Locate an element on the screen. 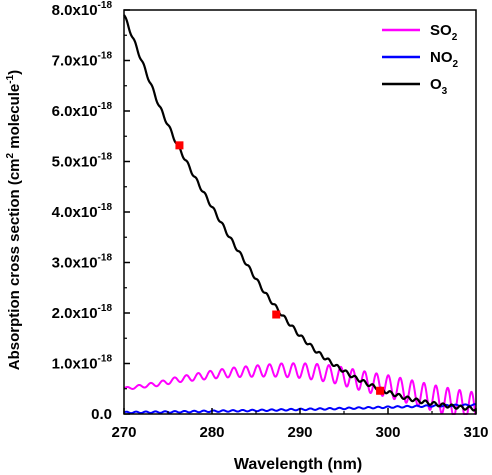 Image resolution: width=492 pixels, height=475 pixels. x-tick-label: 310 is located at coordinates (475, 432).